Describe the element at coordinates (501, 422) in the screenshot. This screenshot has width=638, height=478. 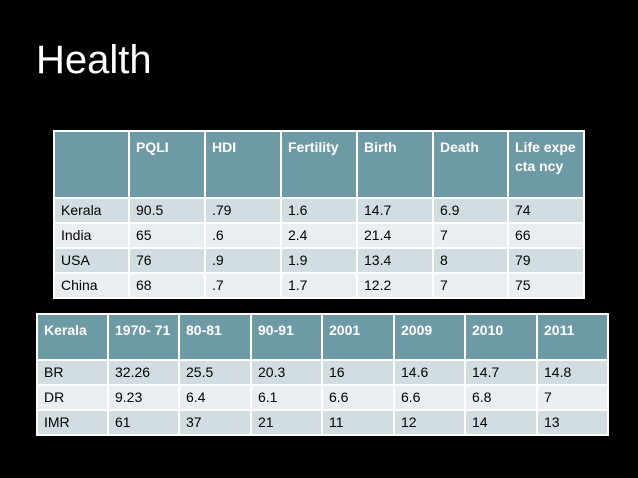
I see `table-cell: 14` at that location.